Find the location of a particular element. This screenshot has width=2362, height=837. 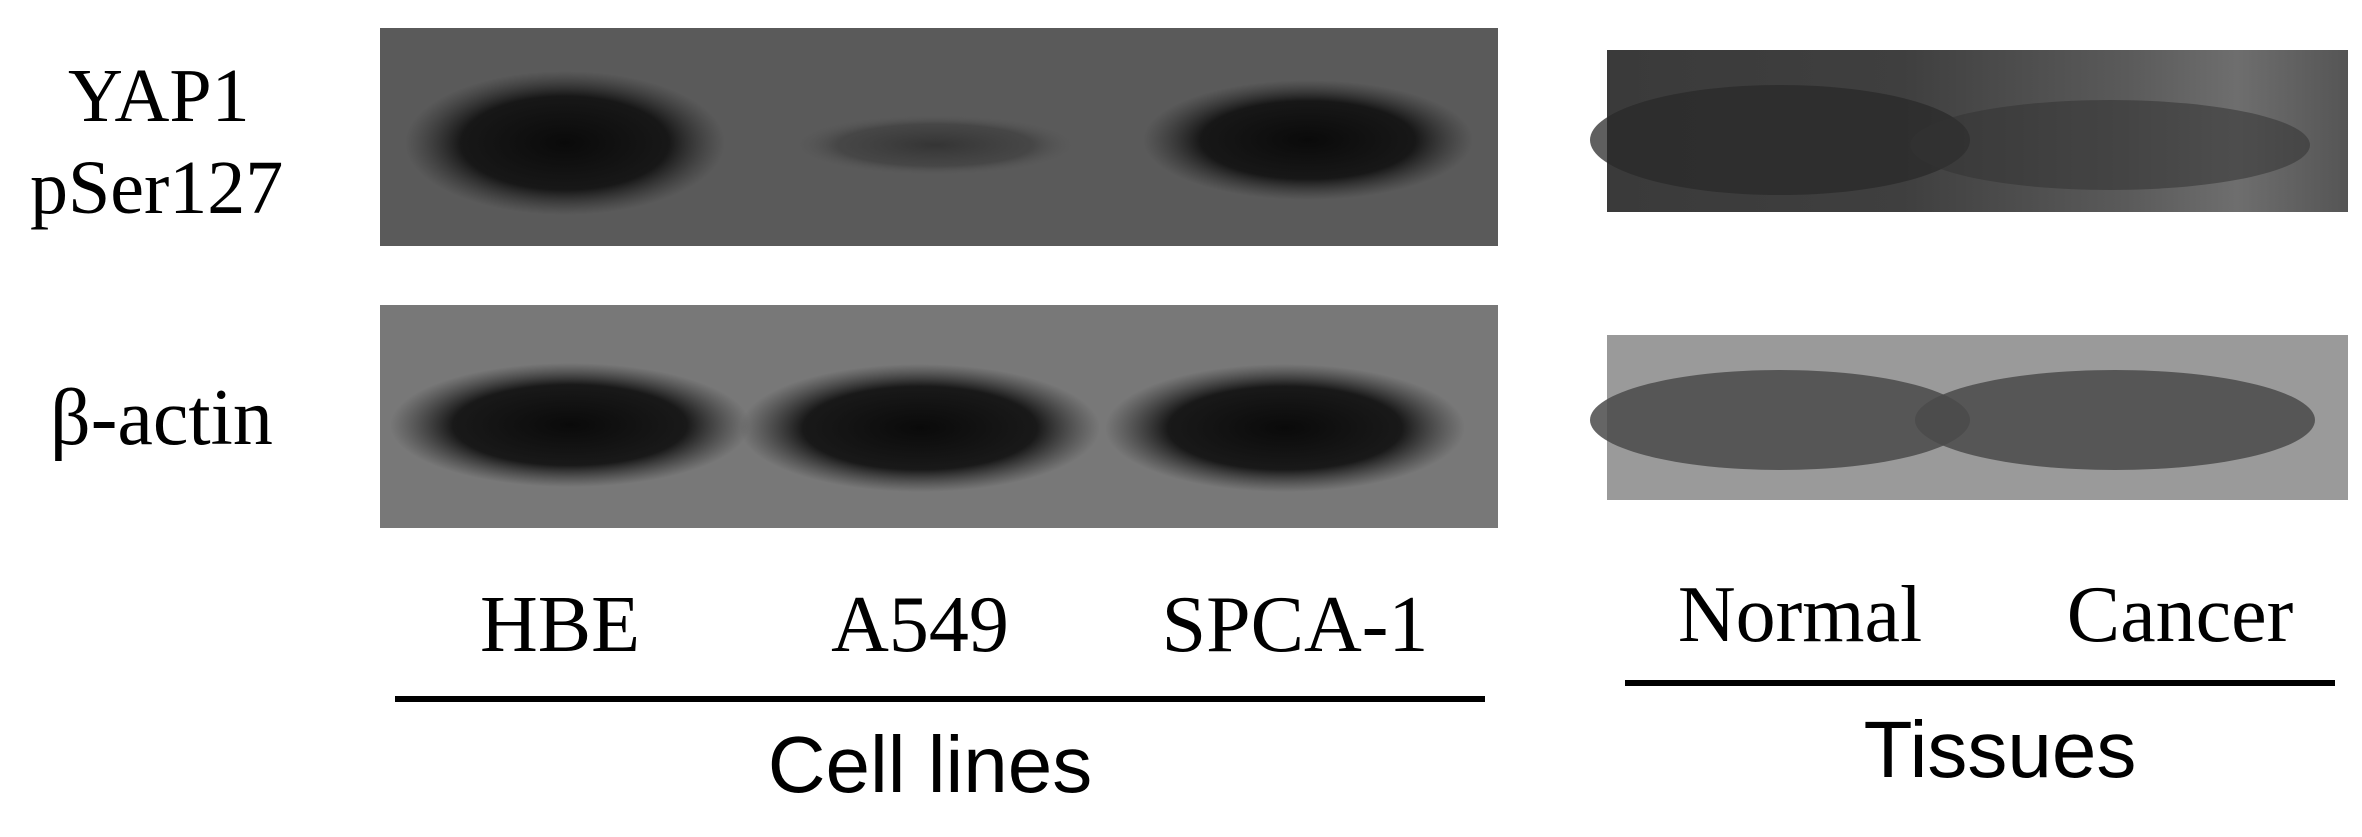

lane-label-cancer: Cancer is located at coordinates (2180, 615).